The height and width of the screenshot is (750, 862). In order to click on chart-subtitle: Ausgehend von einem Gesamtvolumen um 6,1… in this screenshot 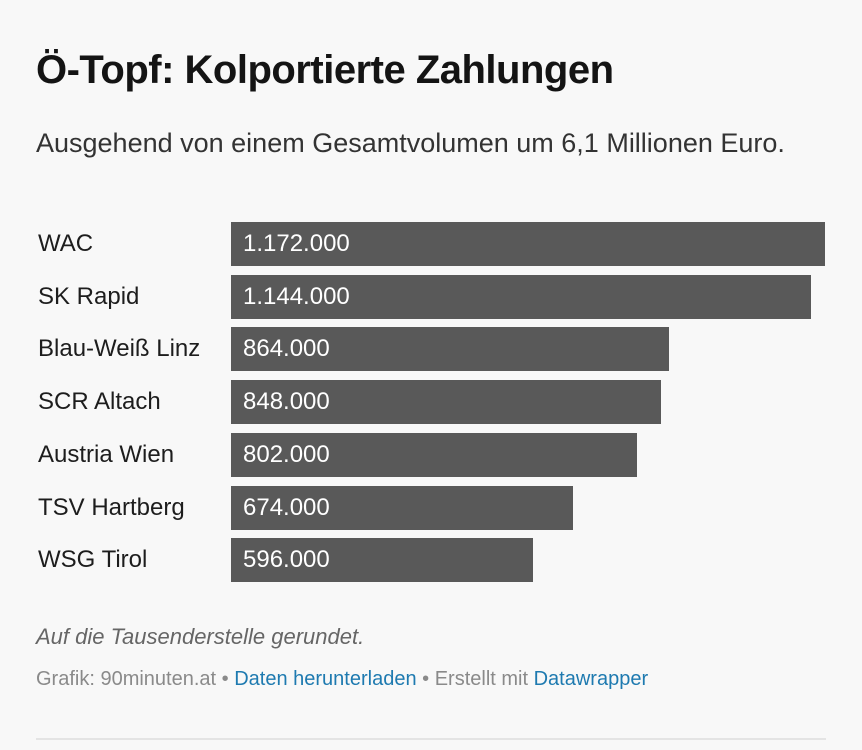, I will do `click(410, 143)`.